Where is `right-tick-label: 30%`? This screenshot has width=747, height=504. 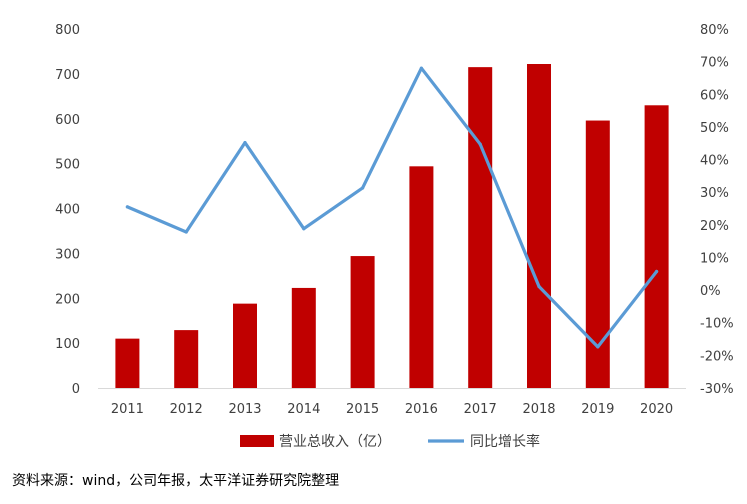 right-tick-label: 30% is located at coordinates (714, 193).